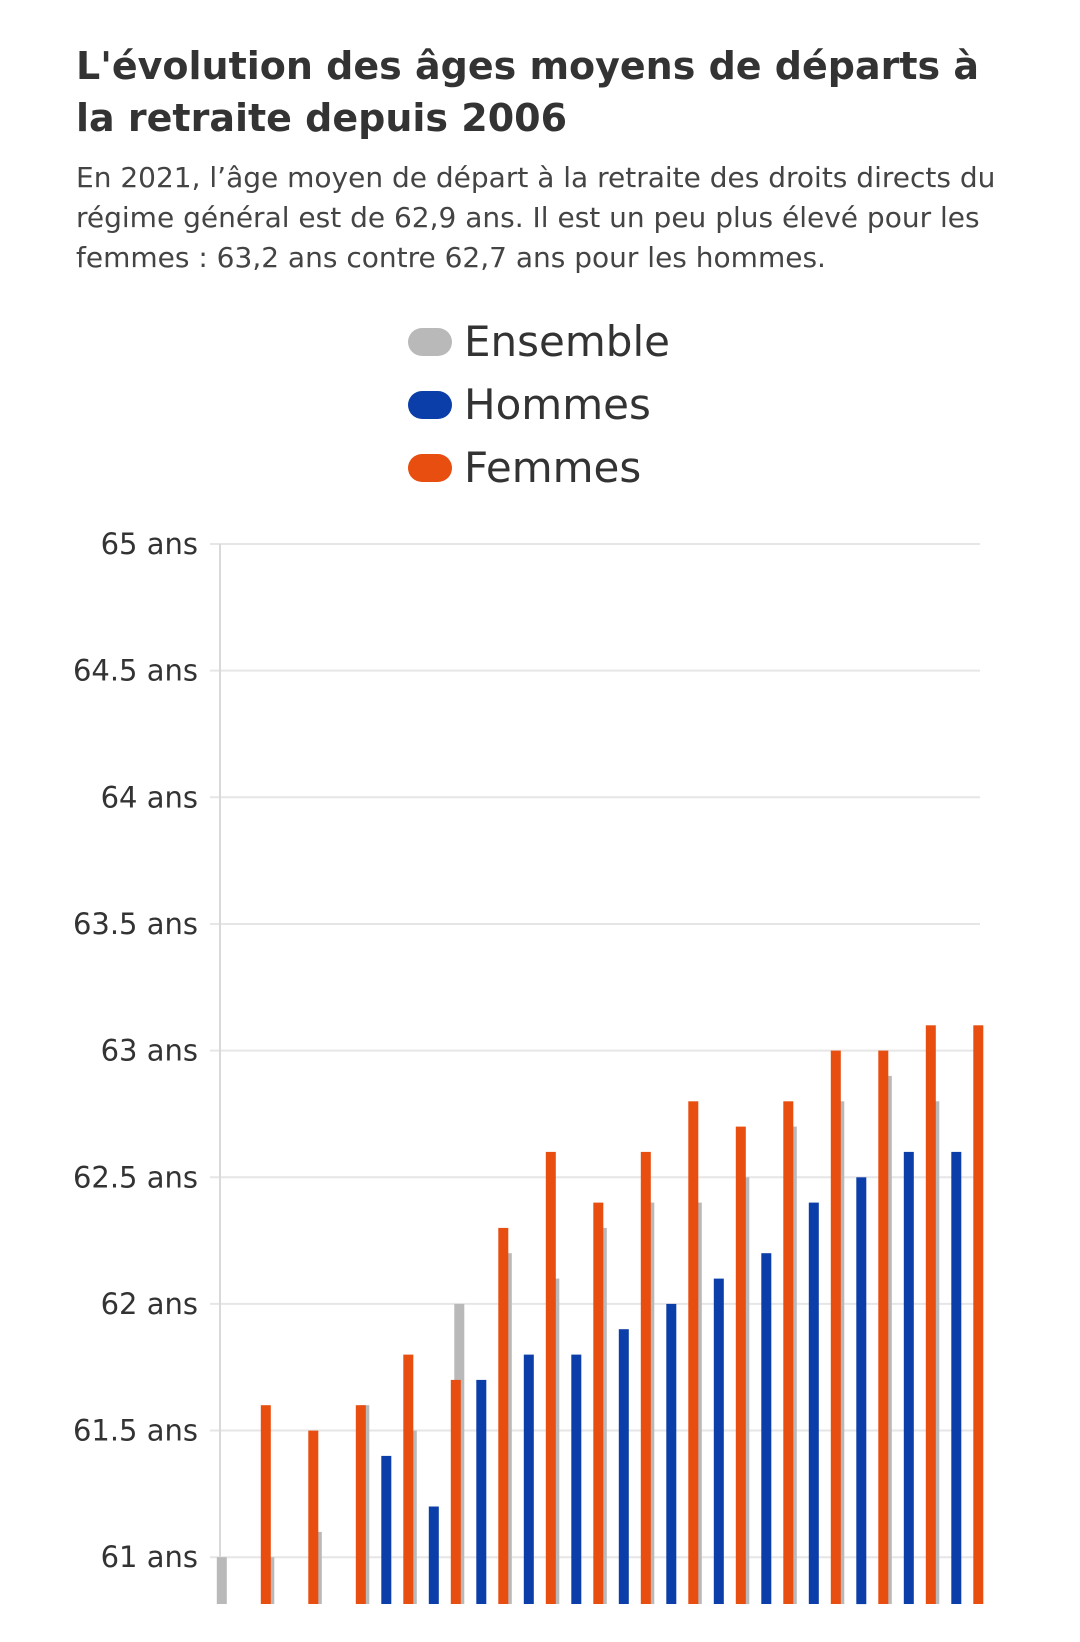  Describe the element at coordinates (930, 1314) in the screenshot. I see `bar-femmes-2020` at that location.